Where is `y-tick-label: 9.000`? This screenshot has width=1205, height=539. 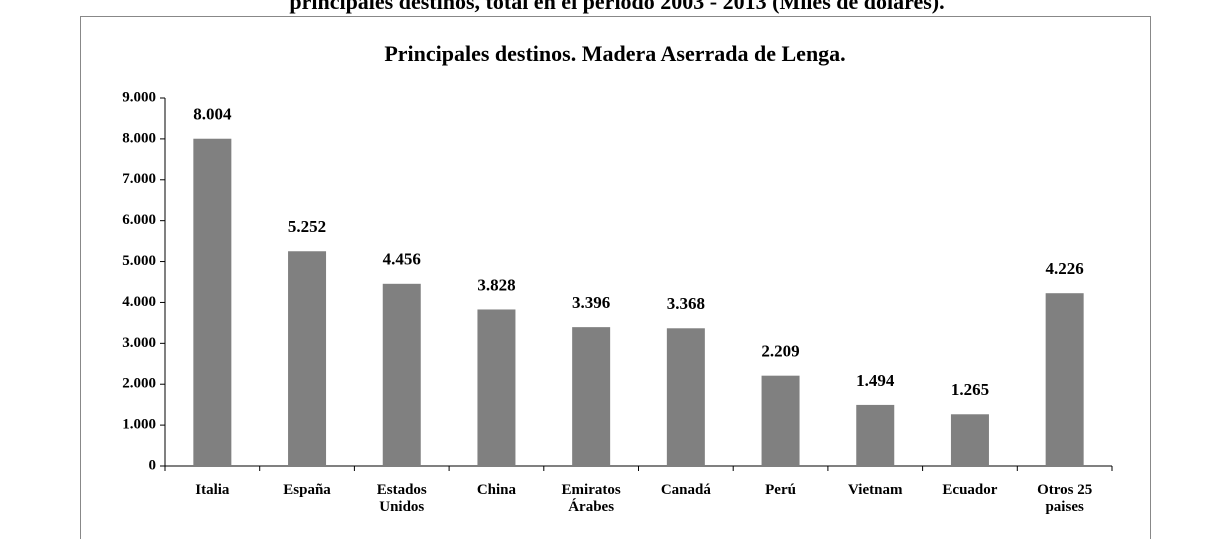 y-tick-label: 9.000 is located at coordinates (139, 97).